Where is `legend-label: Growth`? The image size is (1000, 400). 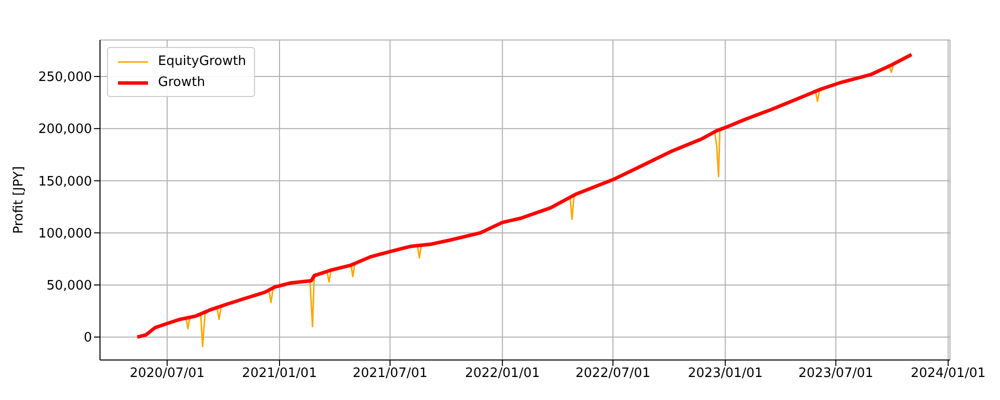 legend-label: Growth is located at coordinates (182, 82).